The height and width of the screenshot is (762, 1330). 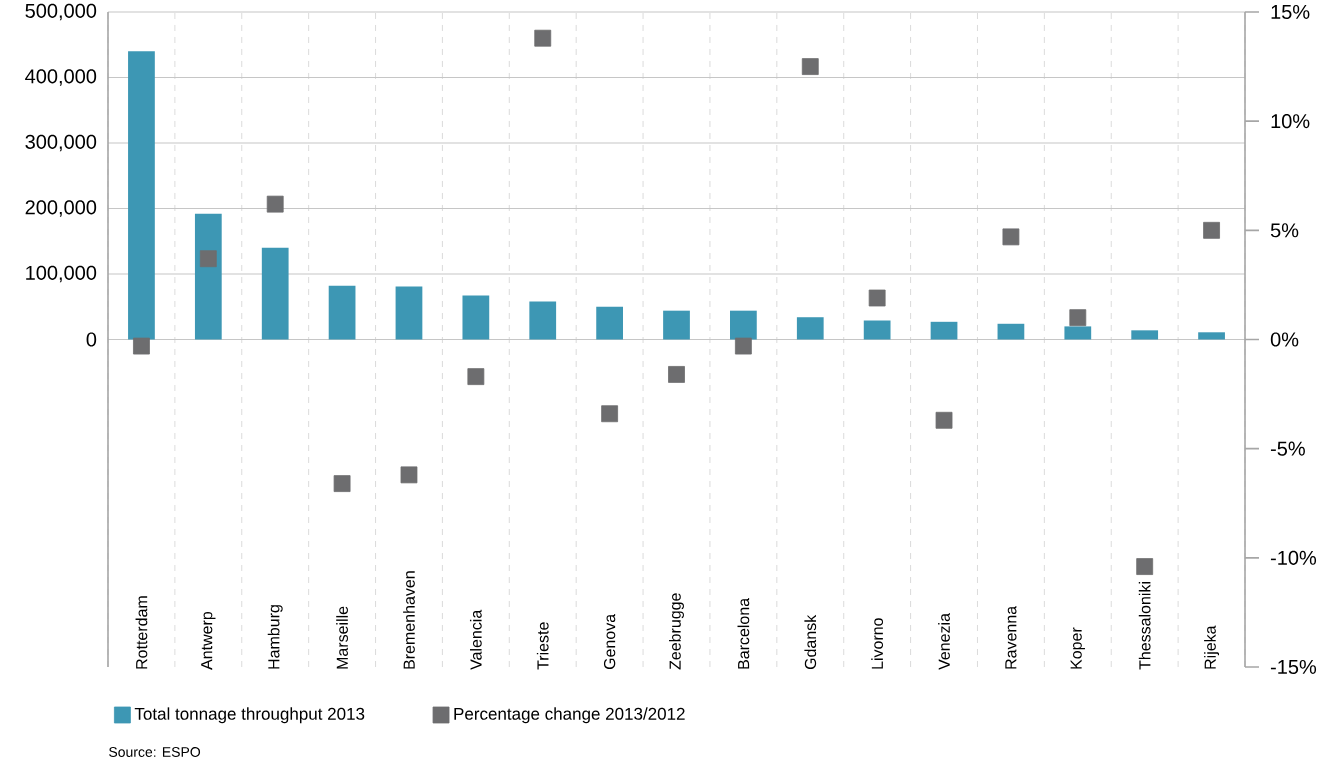 What do you see at coordinates (249, 715) in the screenshot?
I see `legend-label: Total tonnage throughput 2013` at bounding box center [249, 715].